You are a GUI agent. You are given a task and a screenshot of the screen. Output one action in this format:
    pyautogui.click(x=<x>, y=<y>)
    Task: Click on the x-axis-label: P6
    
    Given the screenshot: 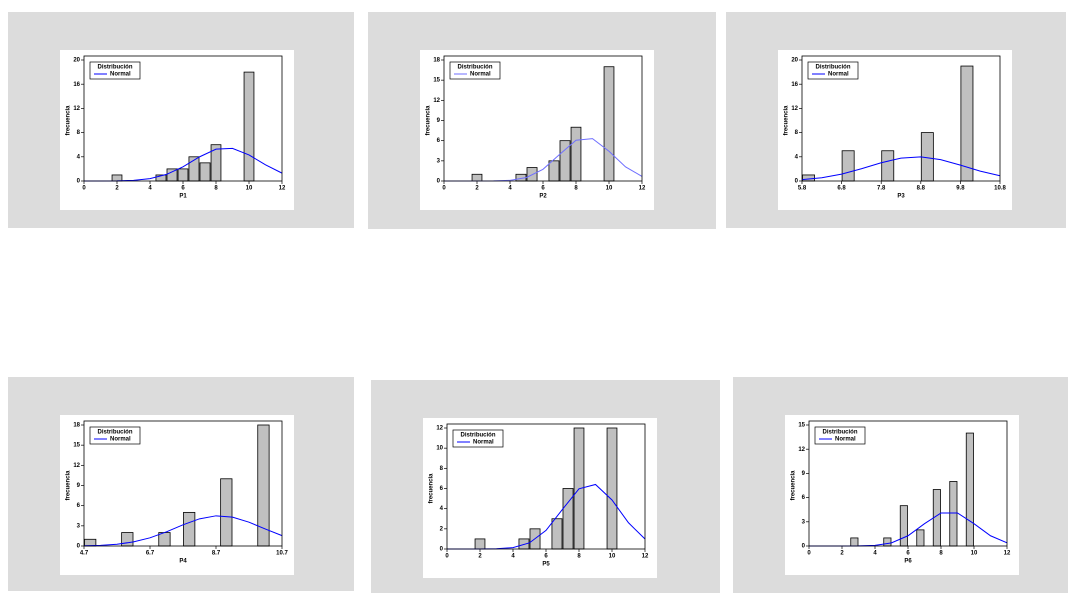 What is the action you would take?
    pyautogui.click(x=908, y=562)
    